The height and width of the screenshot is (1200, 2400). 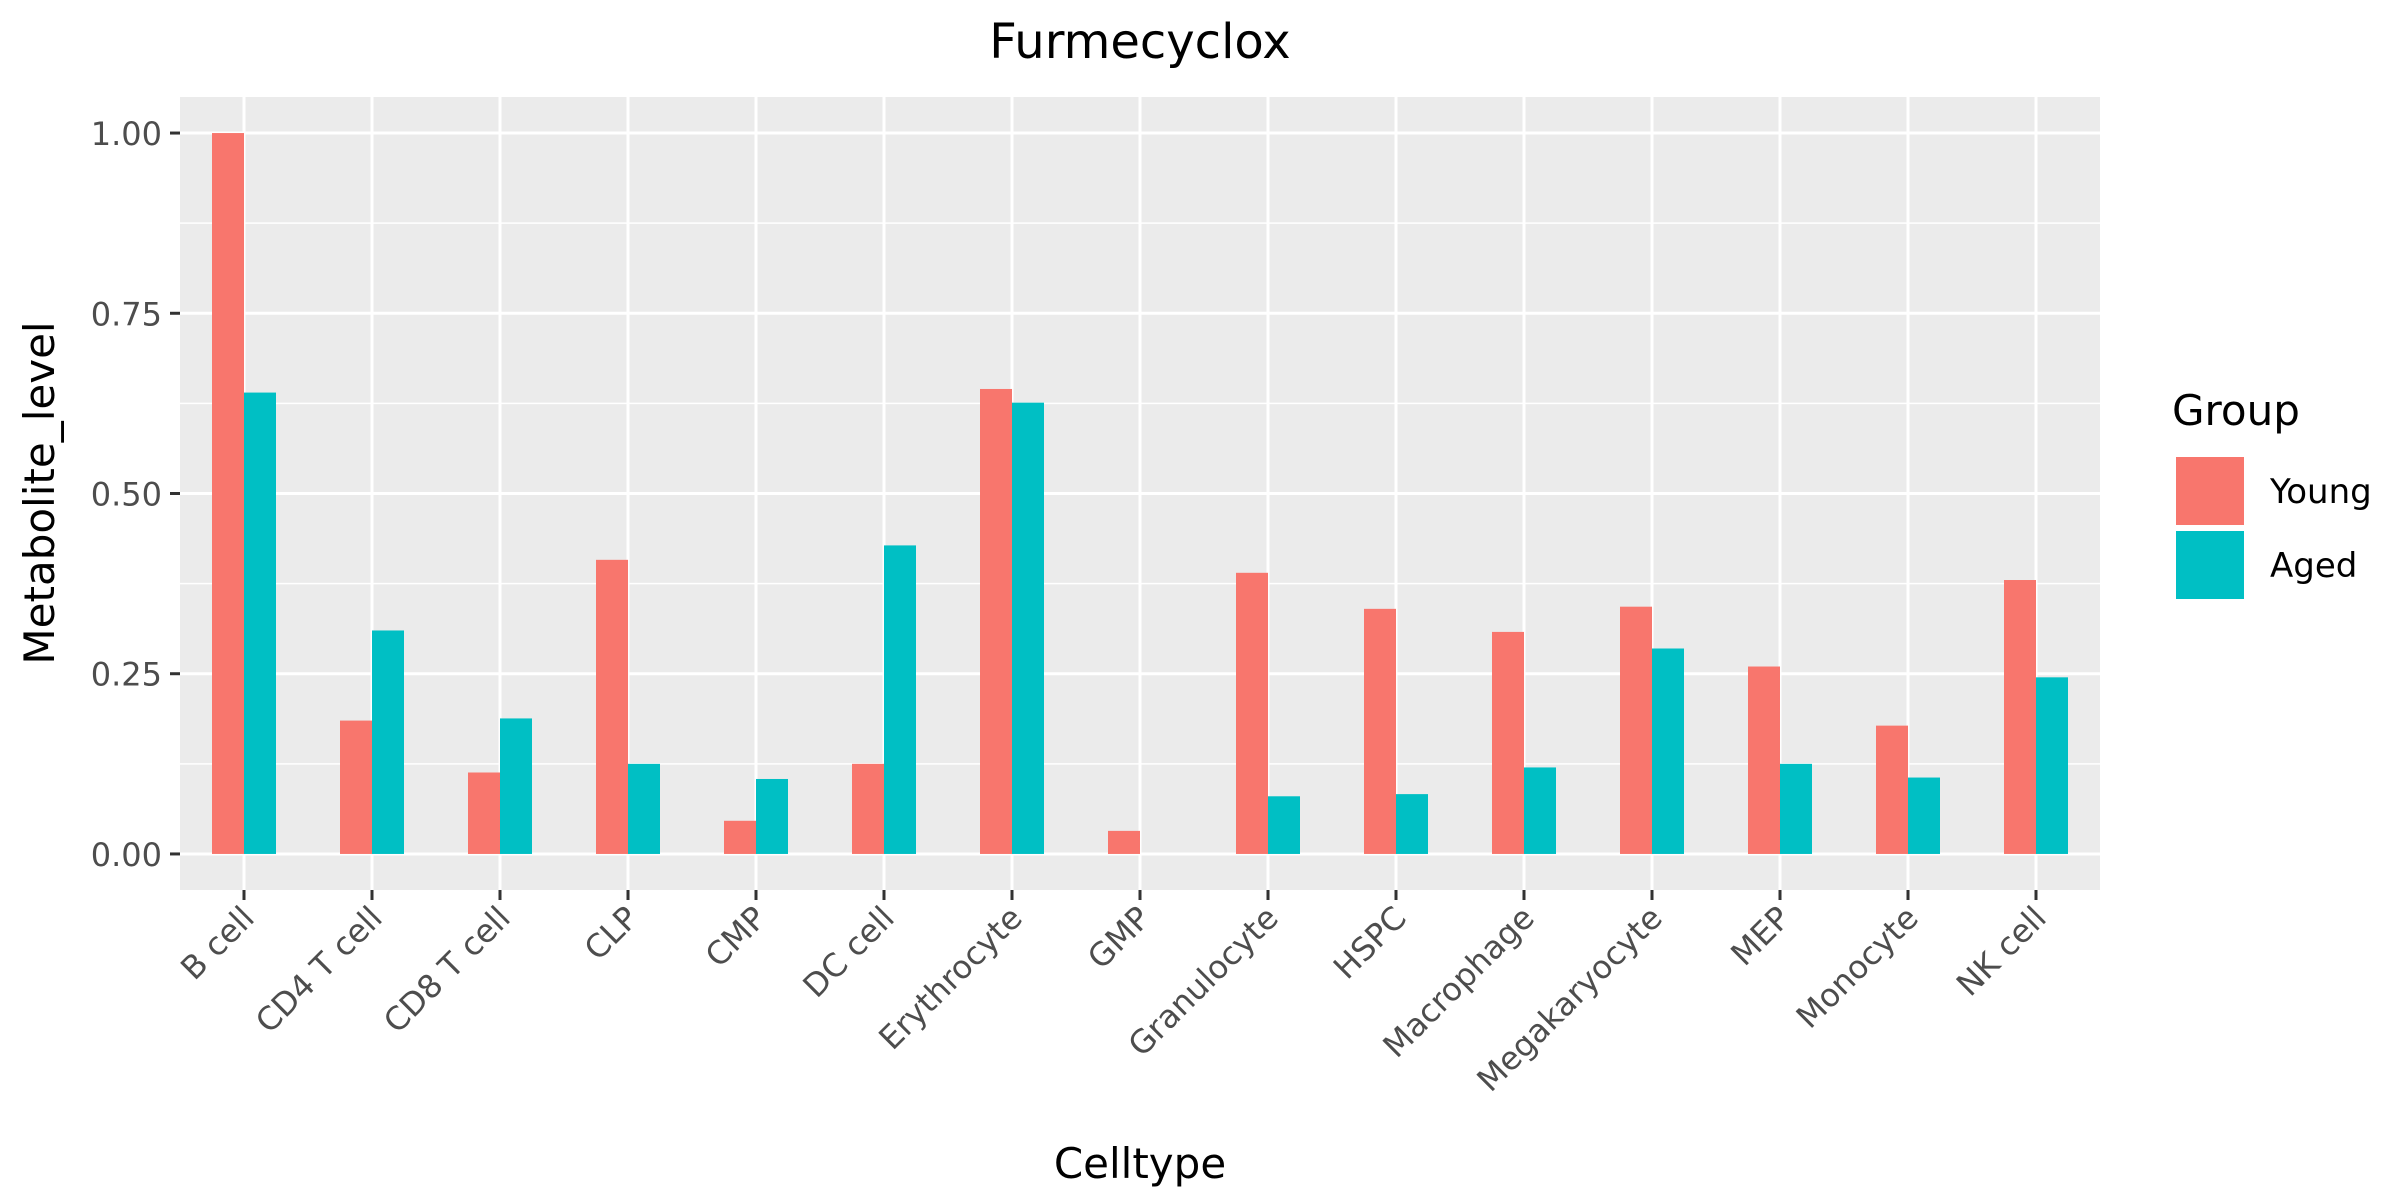 What do you see at coordinates (1370, 943) in the screenshot?
I see `x-tick-label: HSPC` at bounding box center [1370, 943].